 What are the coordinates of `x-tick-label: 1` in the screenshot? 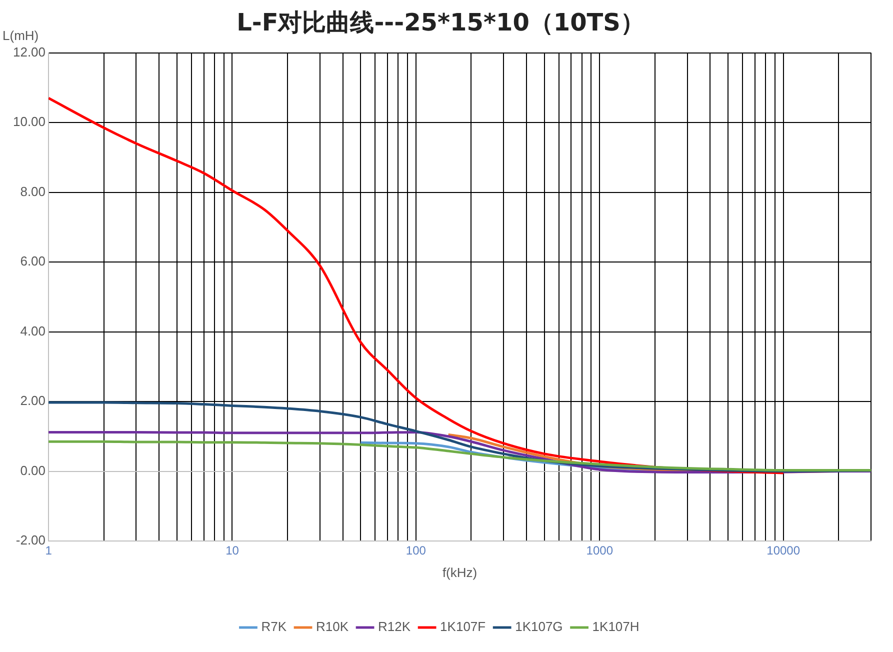 It's located at (48, 551).